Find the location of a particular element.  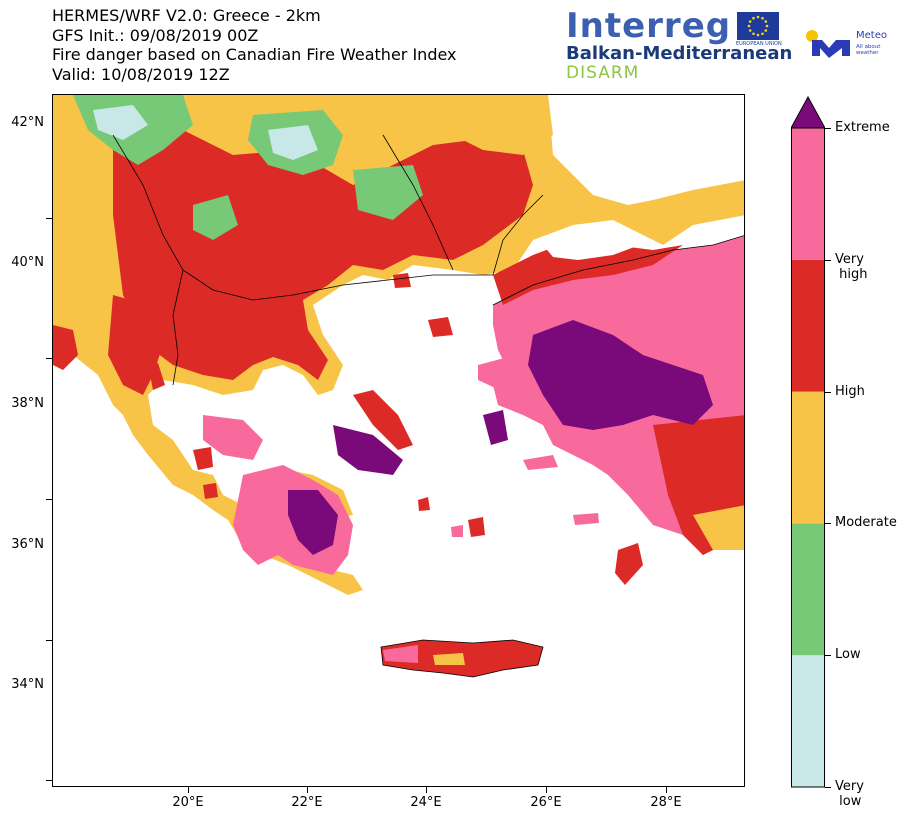

lat-label-42: 42°N is located at coordinates (27, 122).